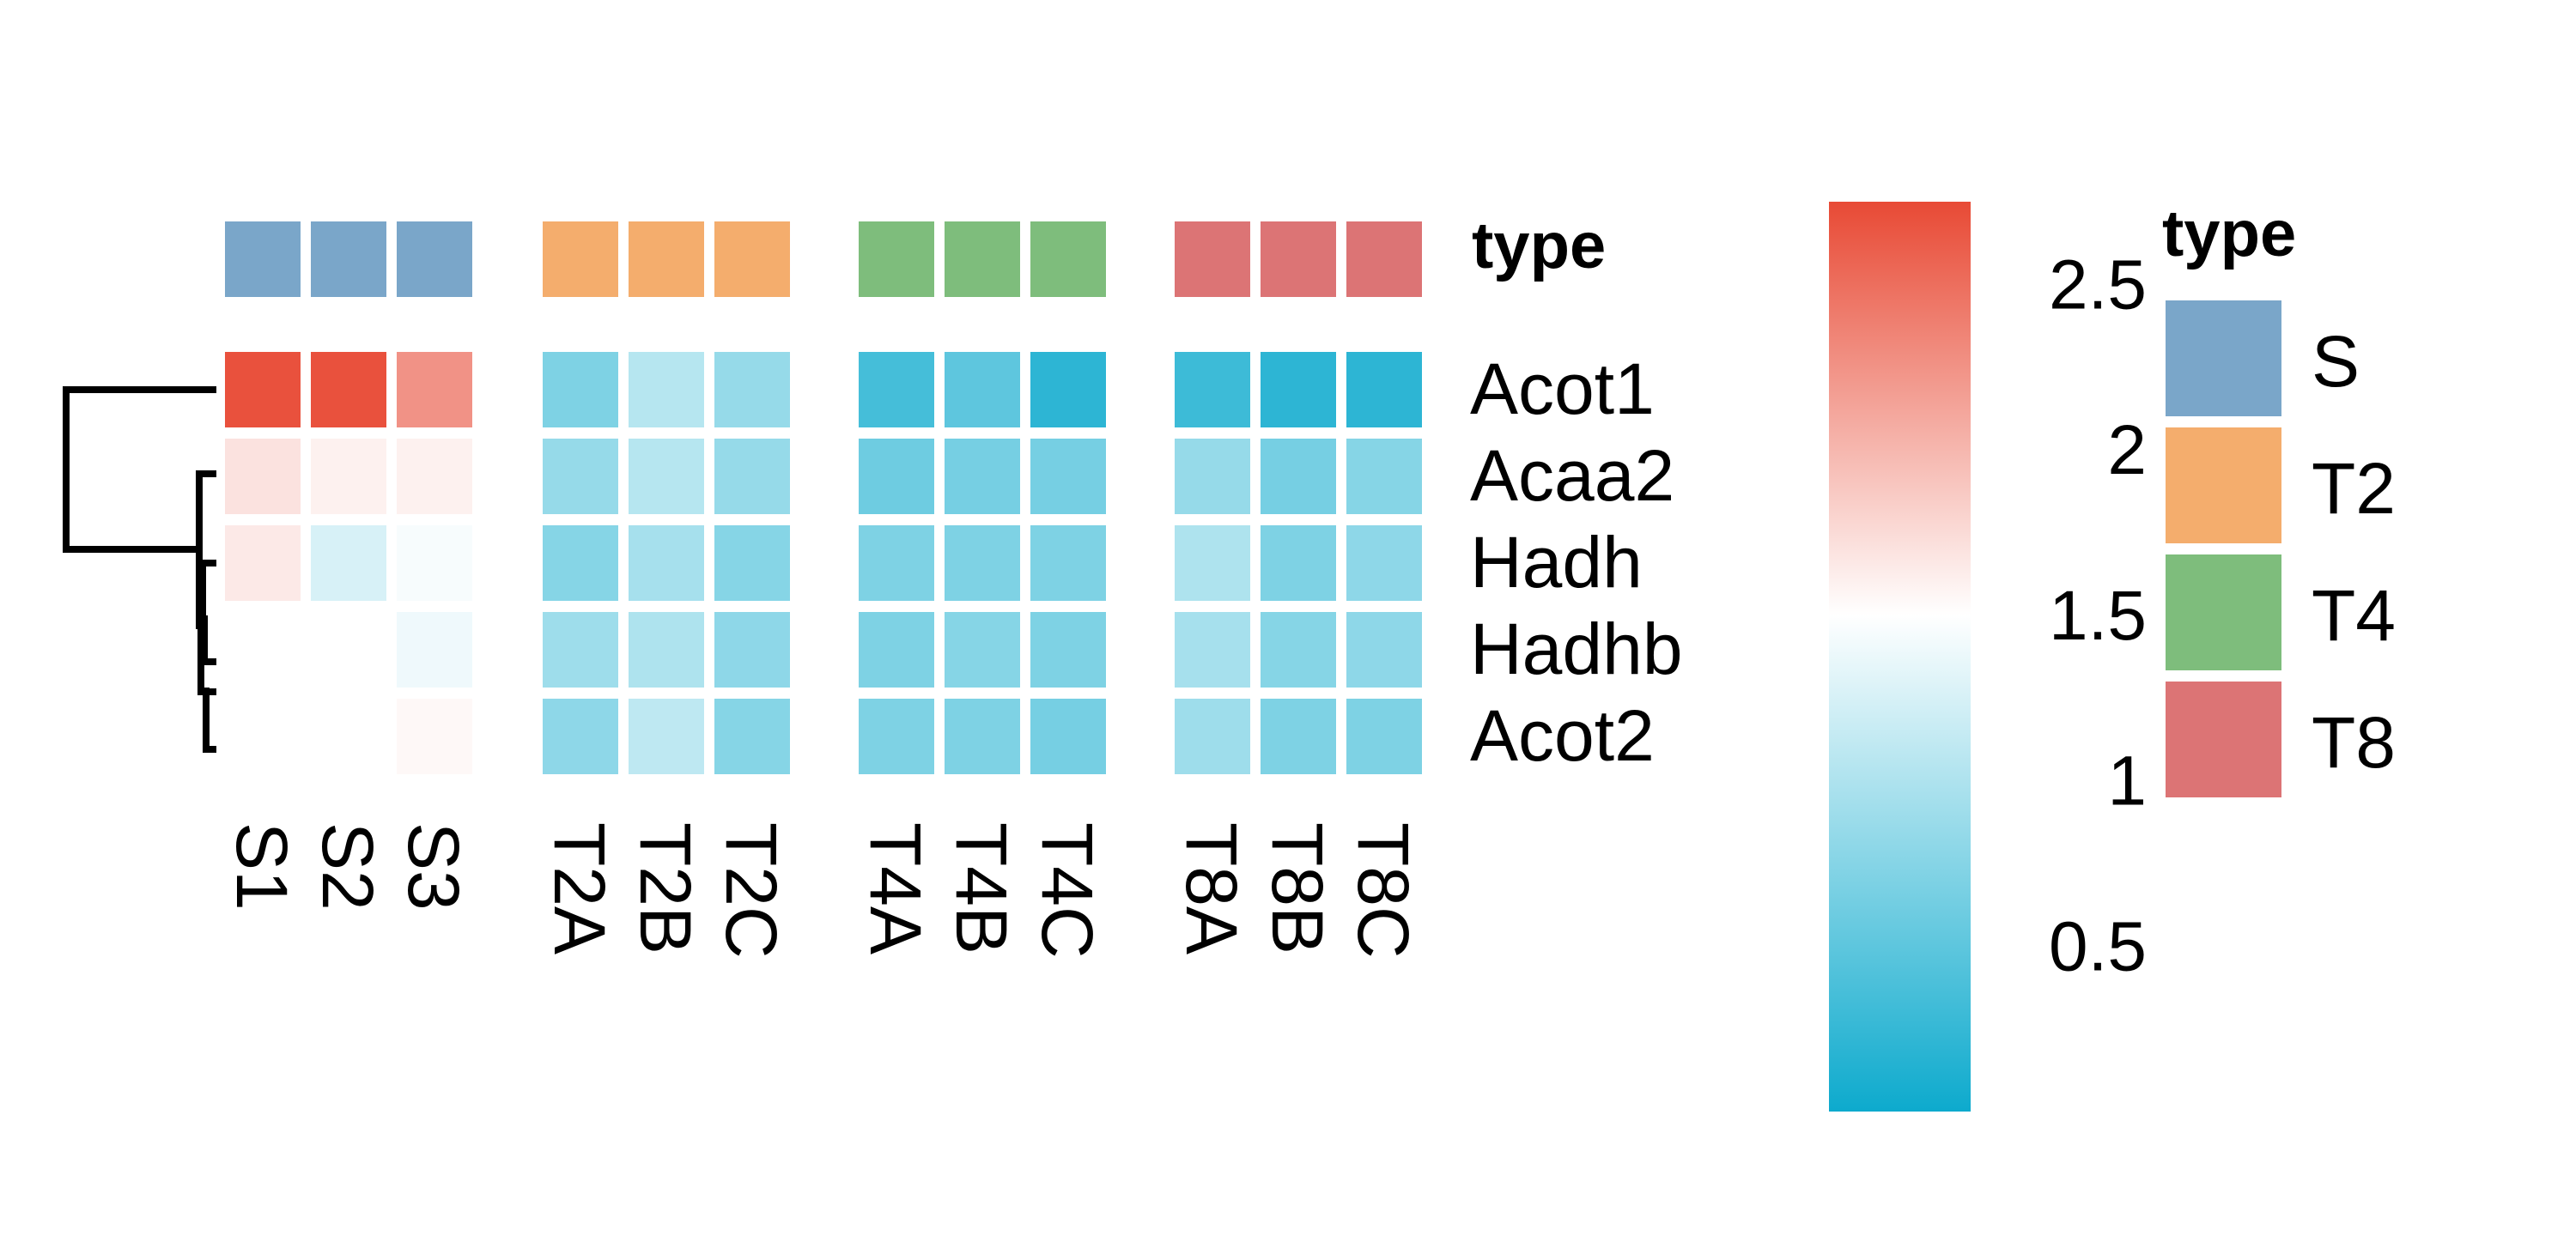 This screenshot has height=1236, width=2576. Describe the element at coordinates (665, 888) in the screenshot. I see `column-label-T2B: T2B` at that location.